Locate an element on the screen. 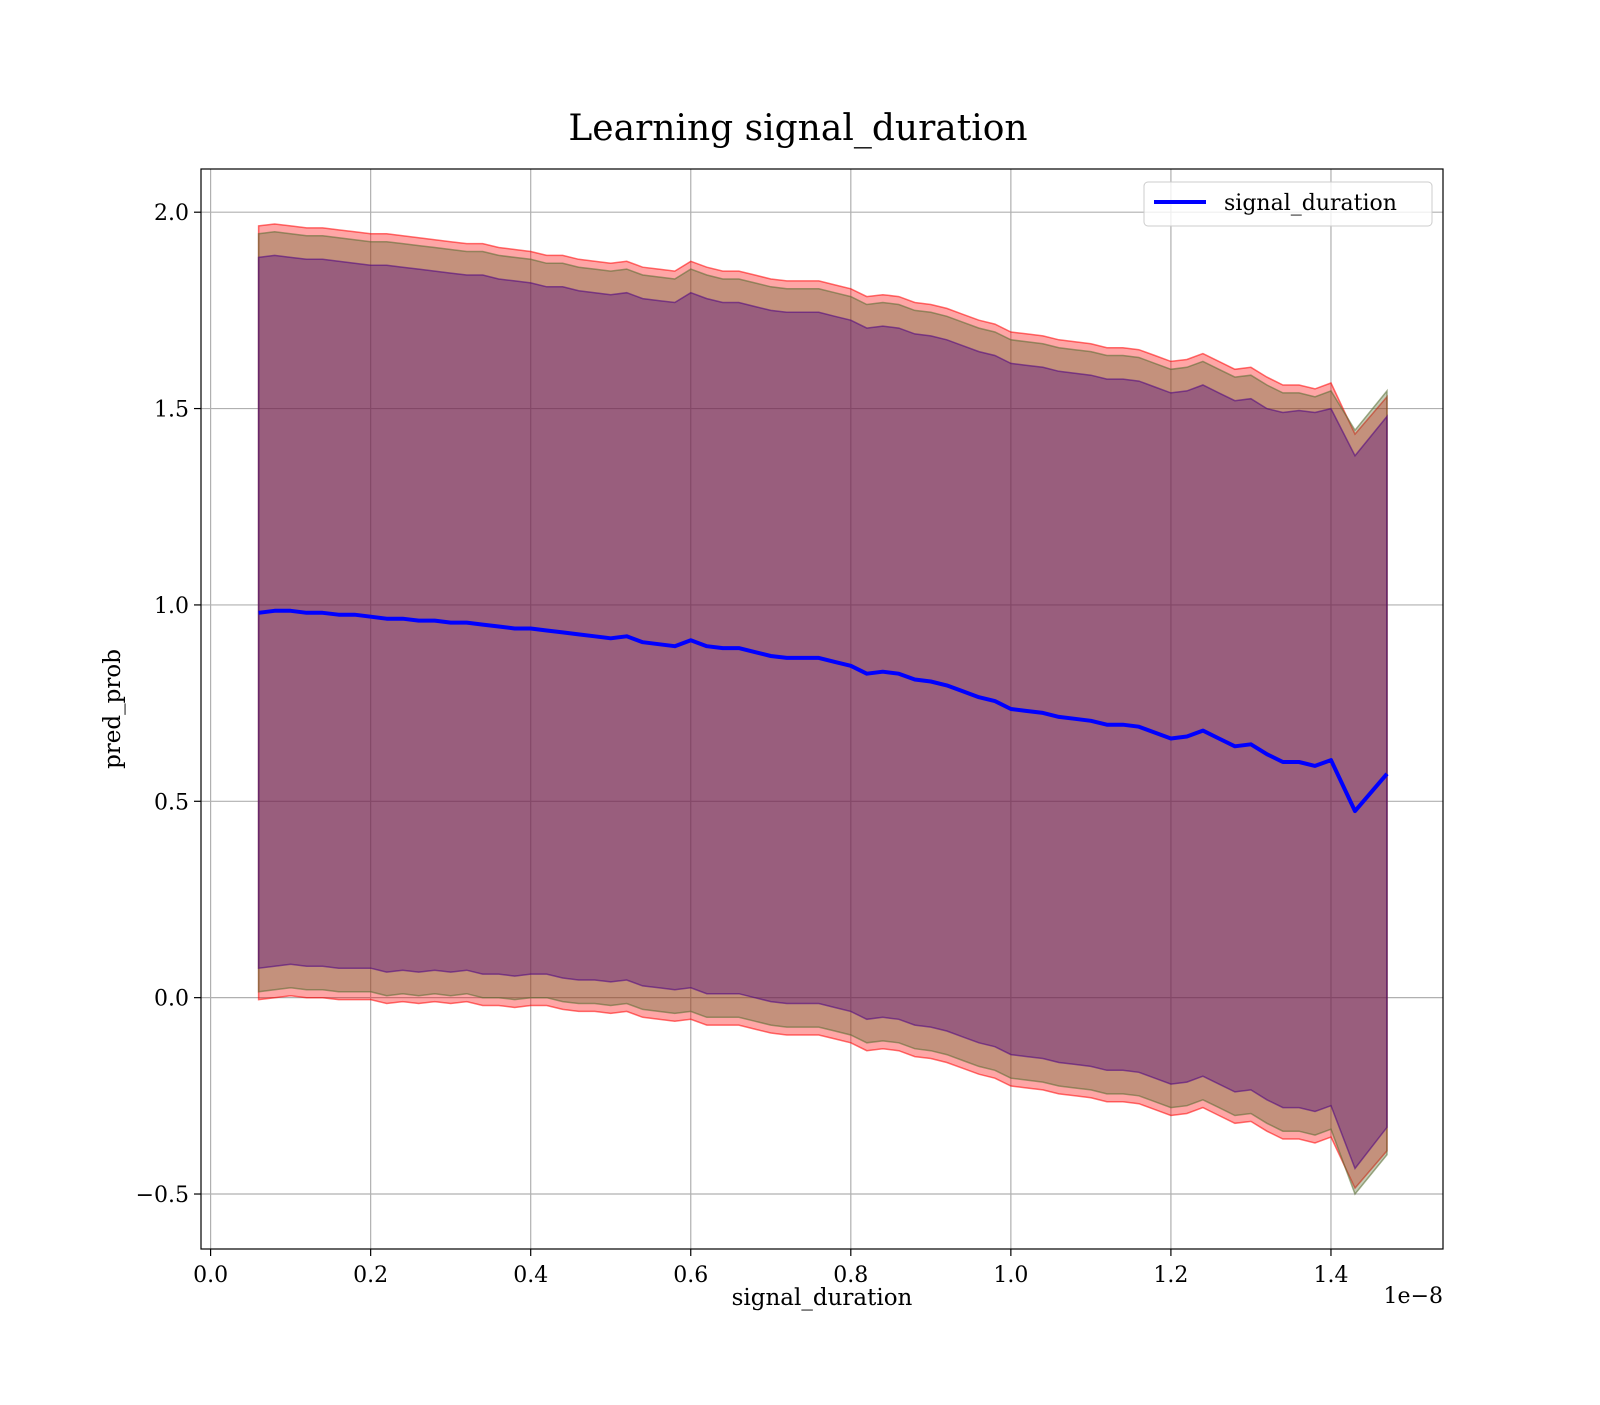  x-axis-offset-text: 1e−8 is located at coordinates (1413, 1296).